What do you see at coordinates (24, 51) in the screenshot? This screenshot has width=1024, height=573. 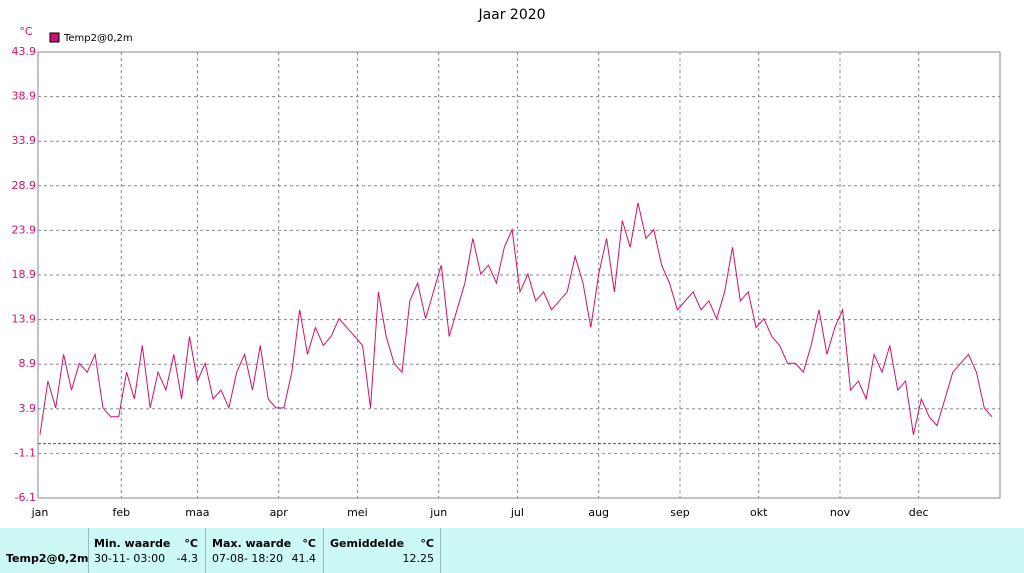 I see `y-tick-label: 43.9` at bounding box center [24, 51].